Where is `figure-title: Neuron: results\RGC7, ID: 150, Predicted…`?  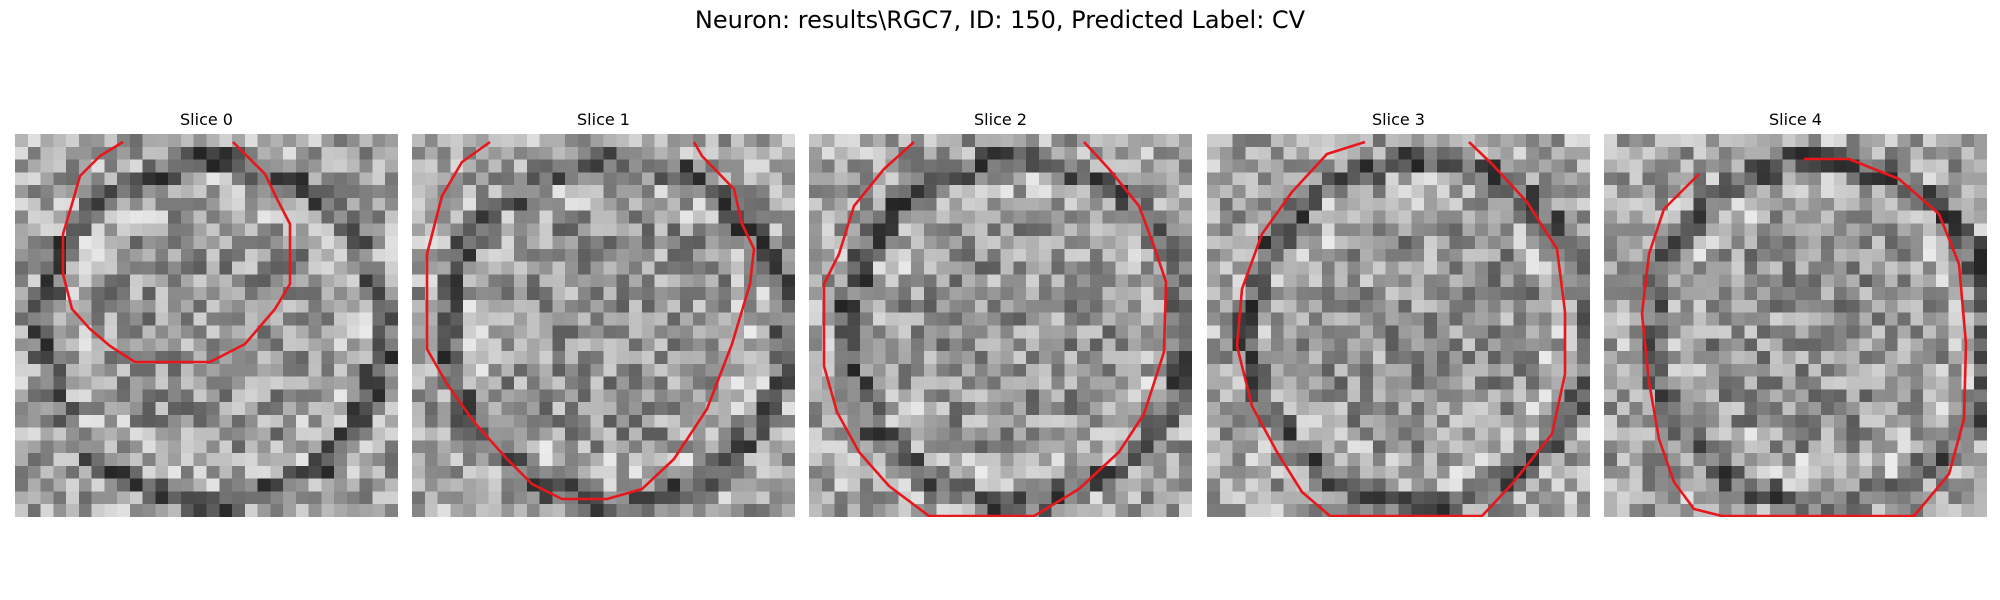
figure-title: Neuron: results\RGC7, ID: 150, Predicted… is located at coordinates (1000, 20).